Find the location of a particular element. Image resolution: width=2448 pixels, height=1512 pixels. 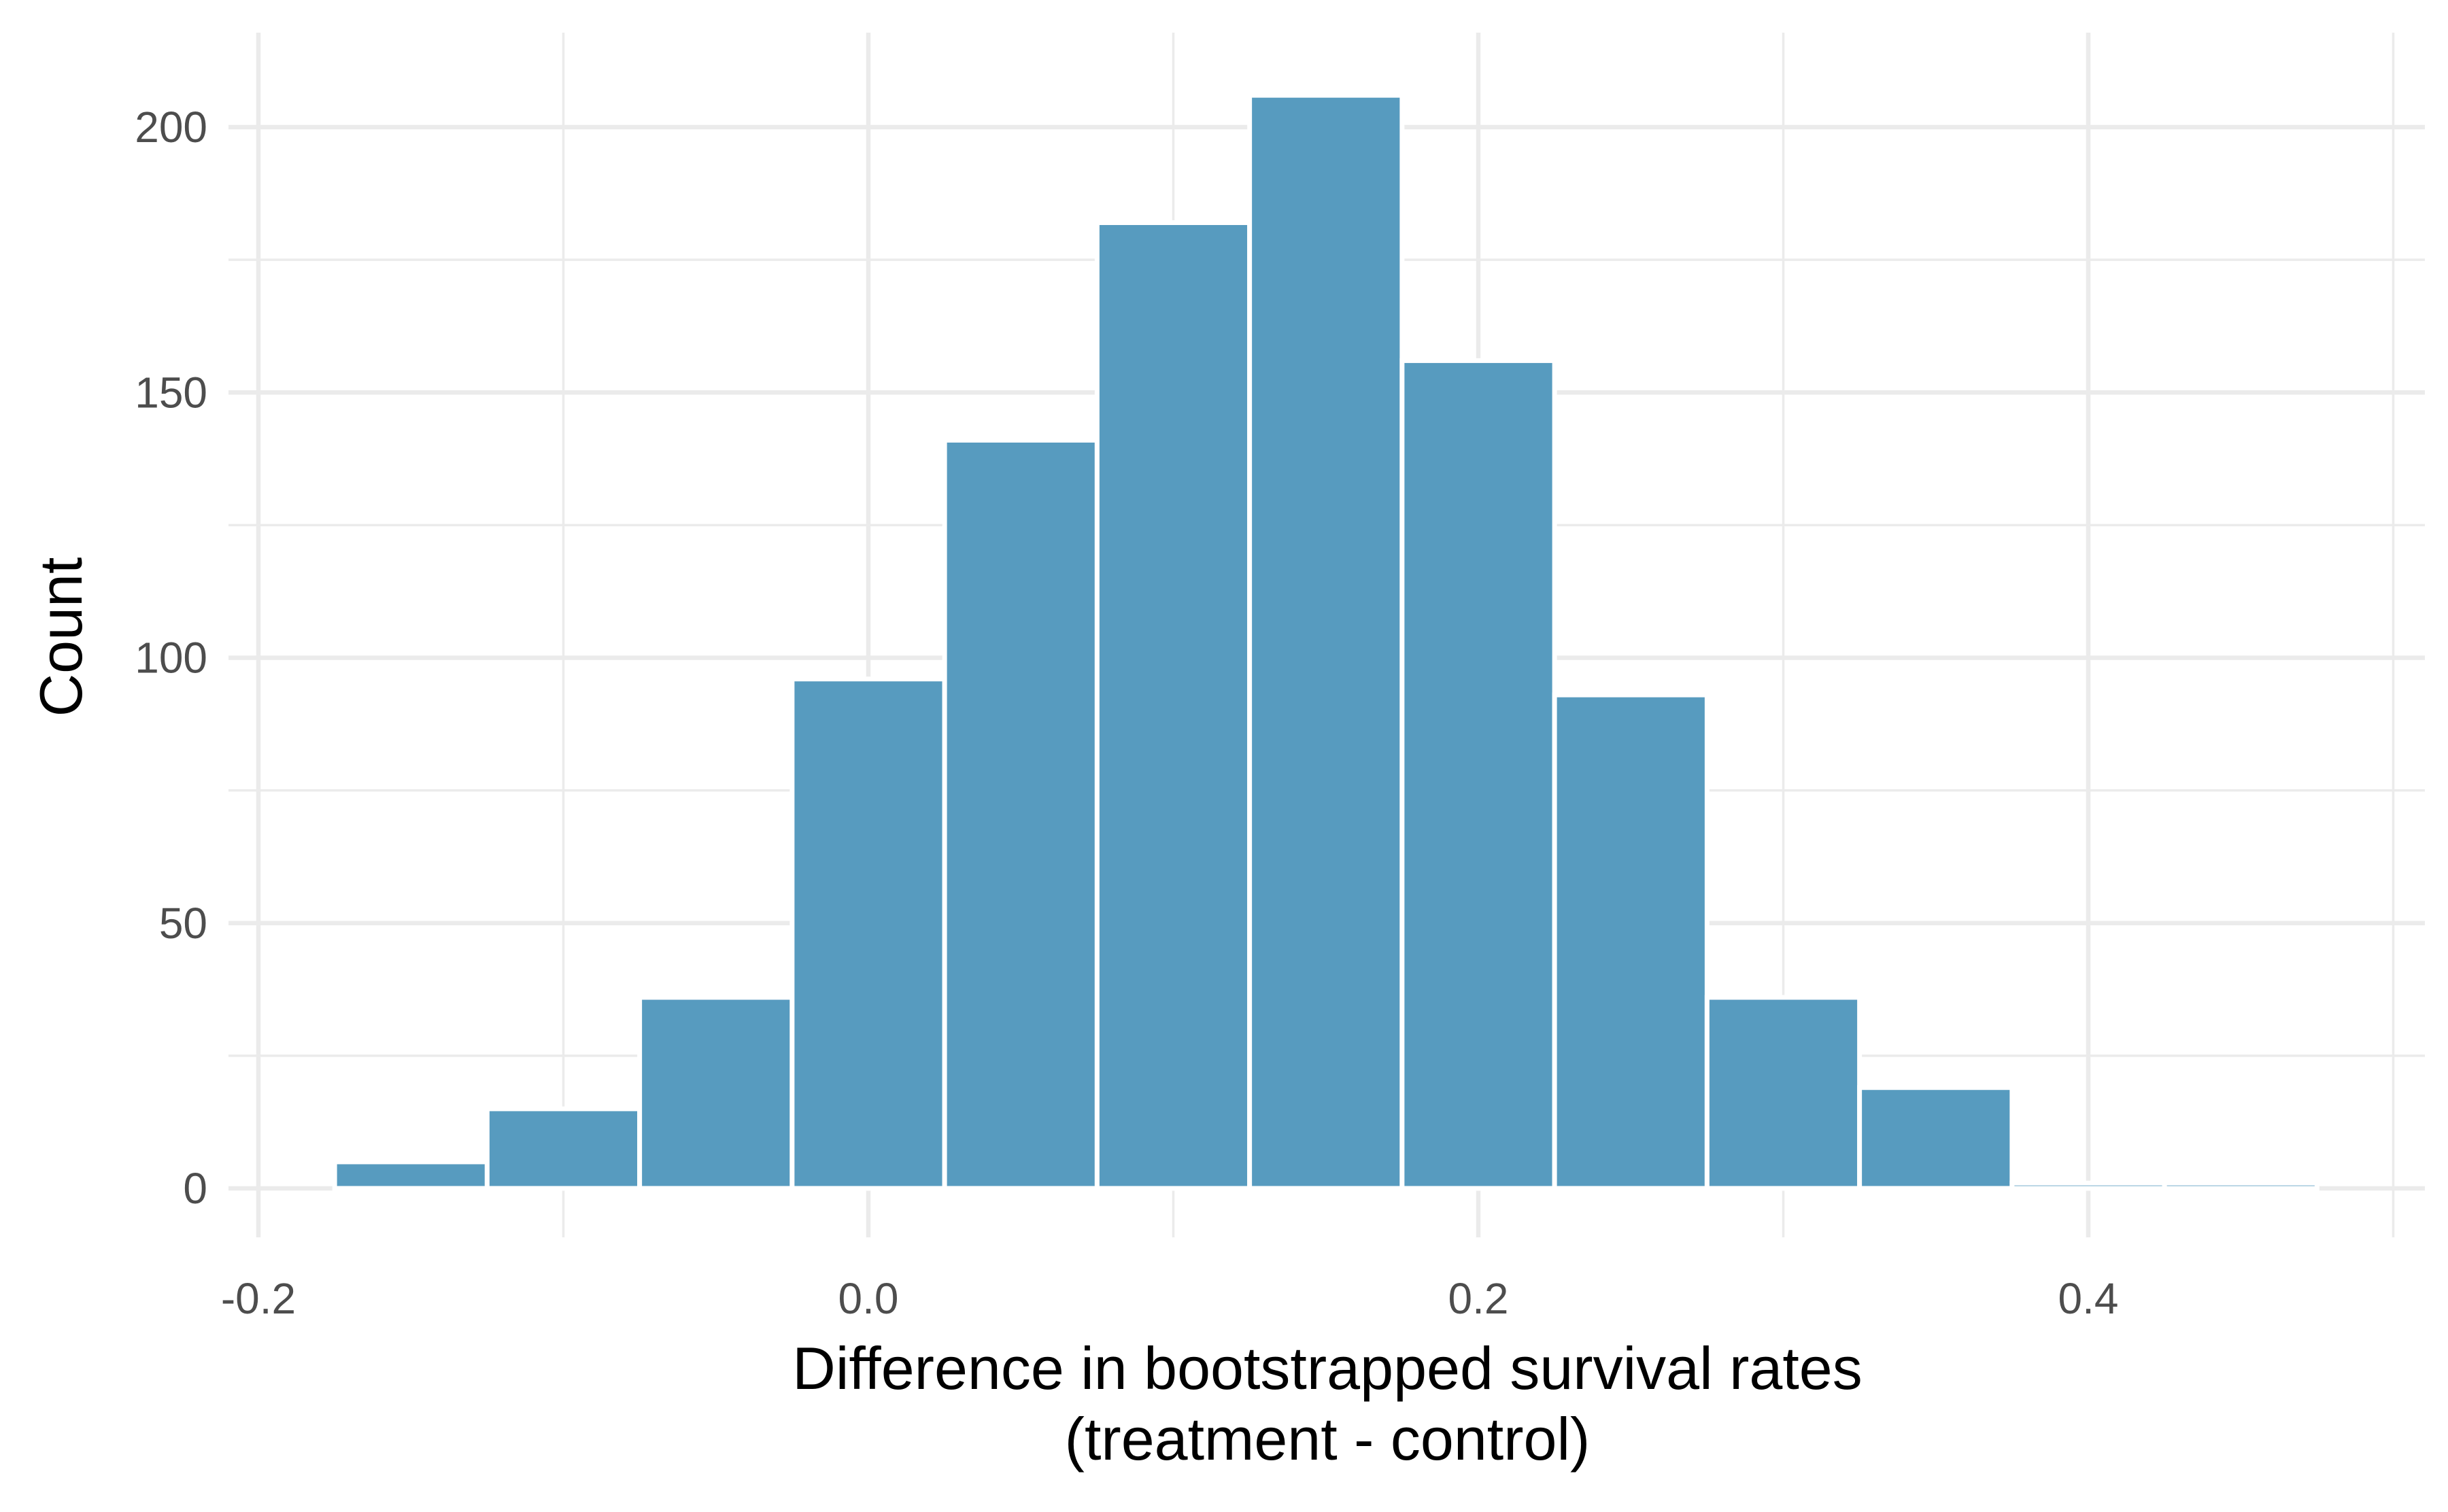

y-tick-label: 50 is located at coordinates (183, 923).